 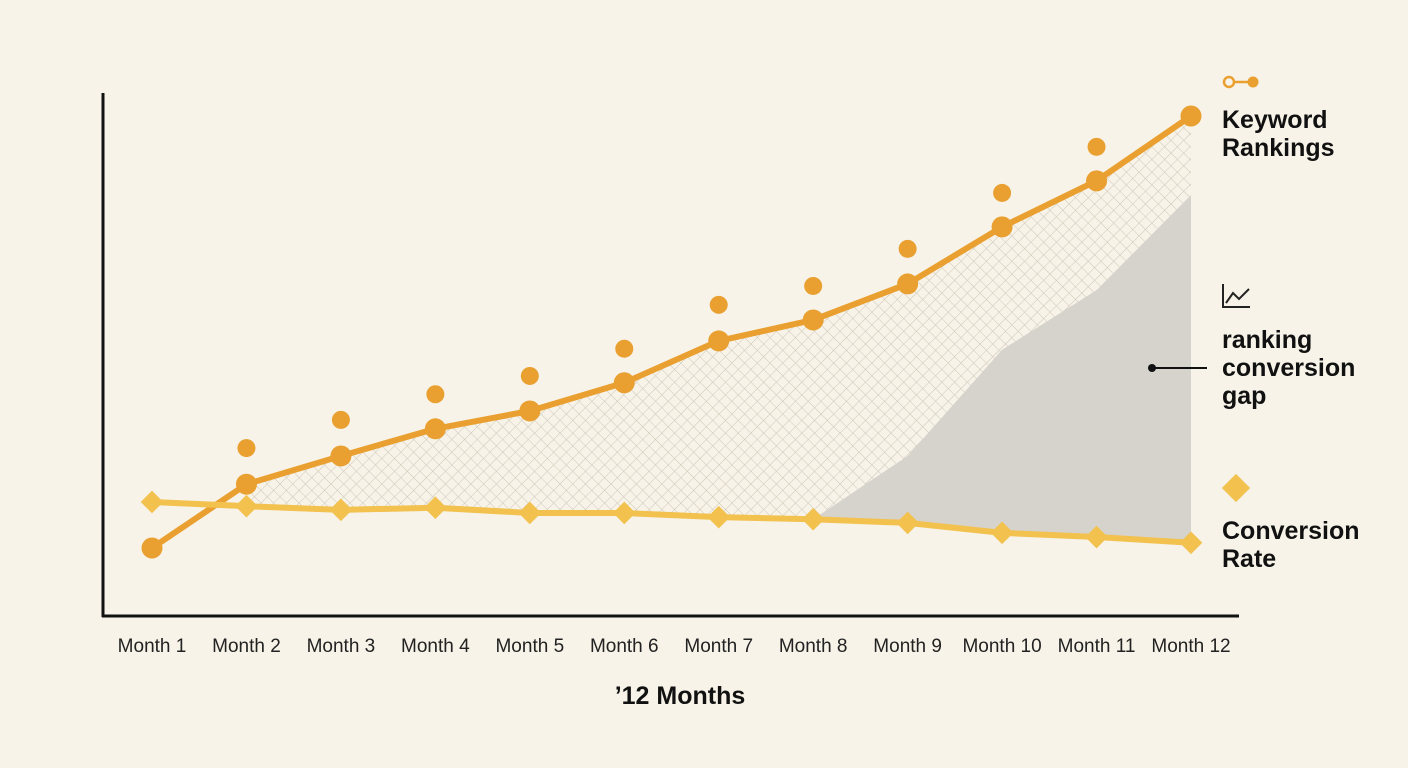 What do you see at coordinates (1278, 134) in the screenshot?
I see `legend-label: Keyword Rankings` at bounding box center [1278, 134].